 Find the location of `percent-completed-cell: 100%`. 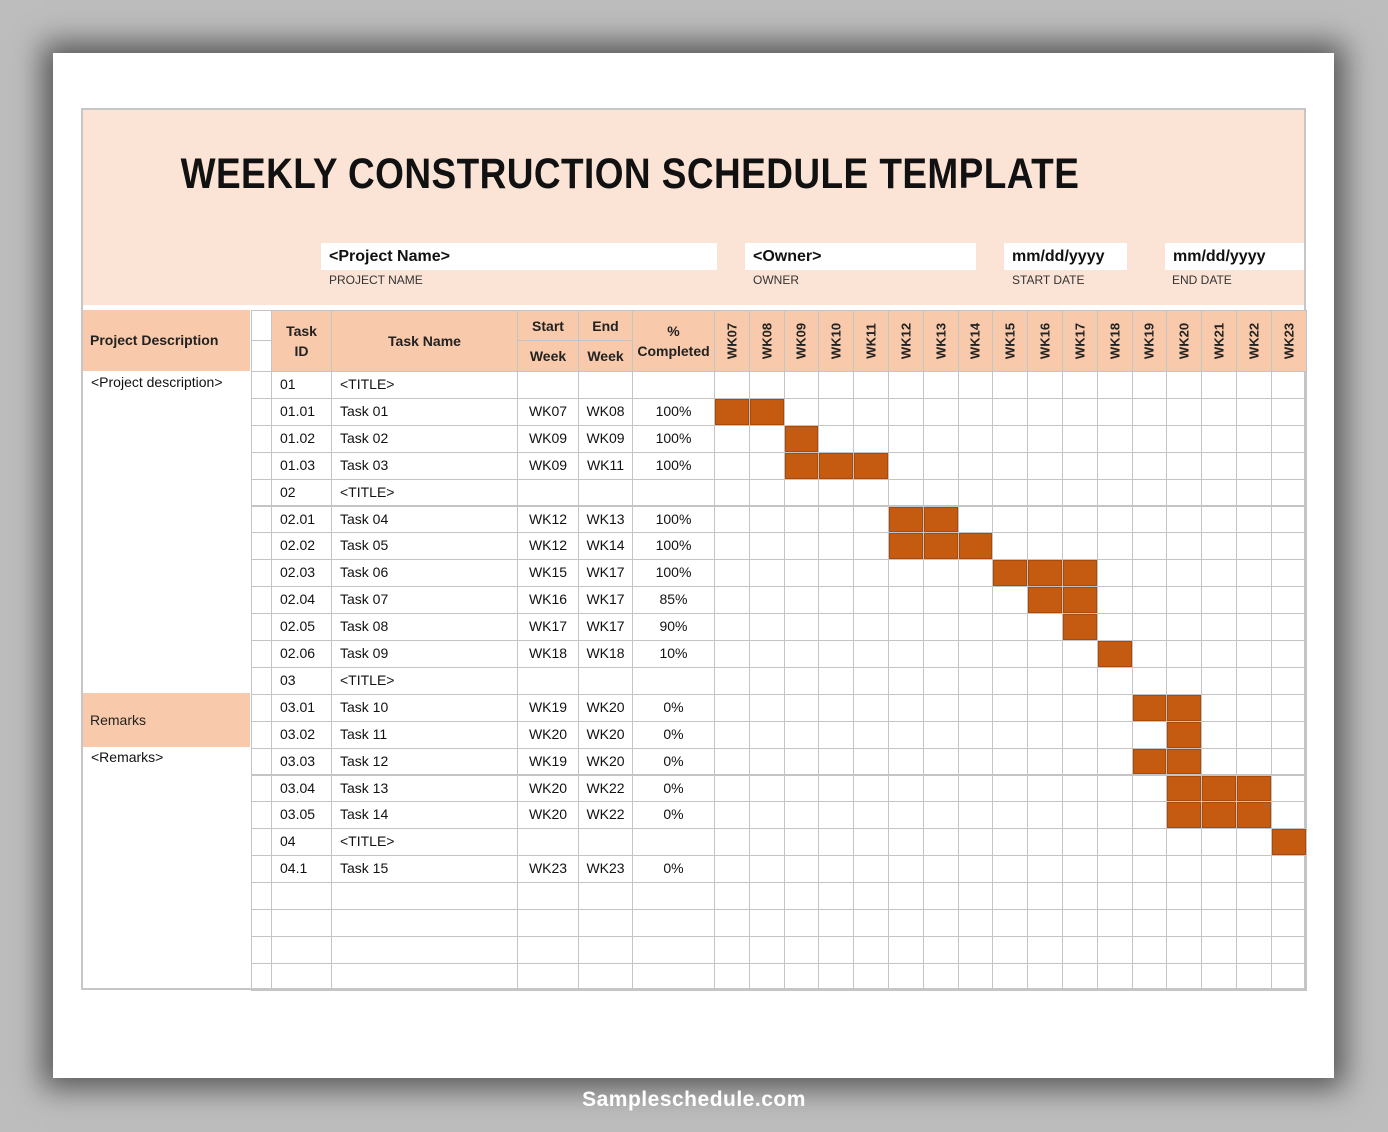

percent-completed-cell: 100% is located at coordinates (673, 573).